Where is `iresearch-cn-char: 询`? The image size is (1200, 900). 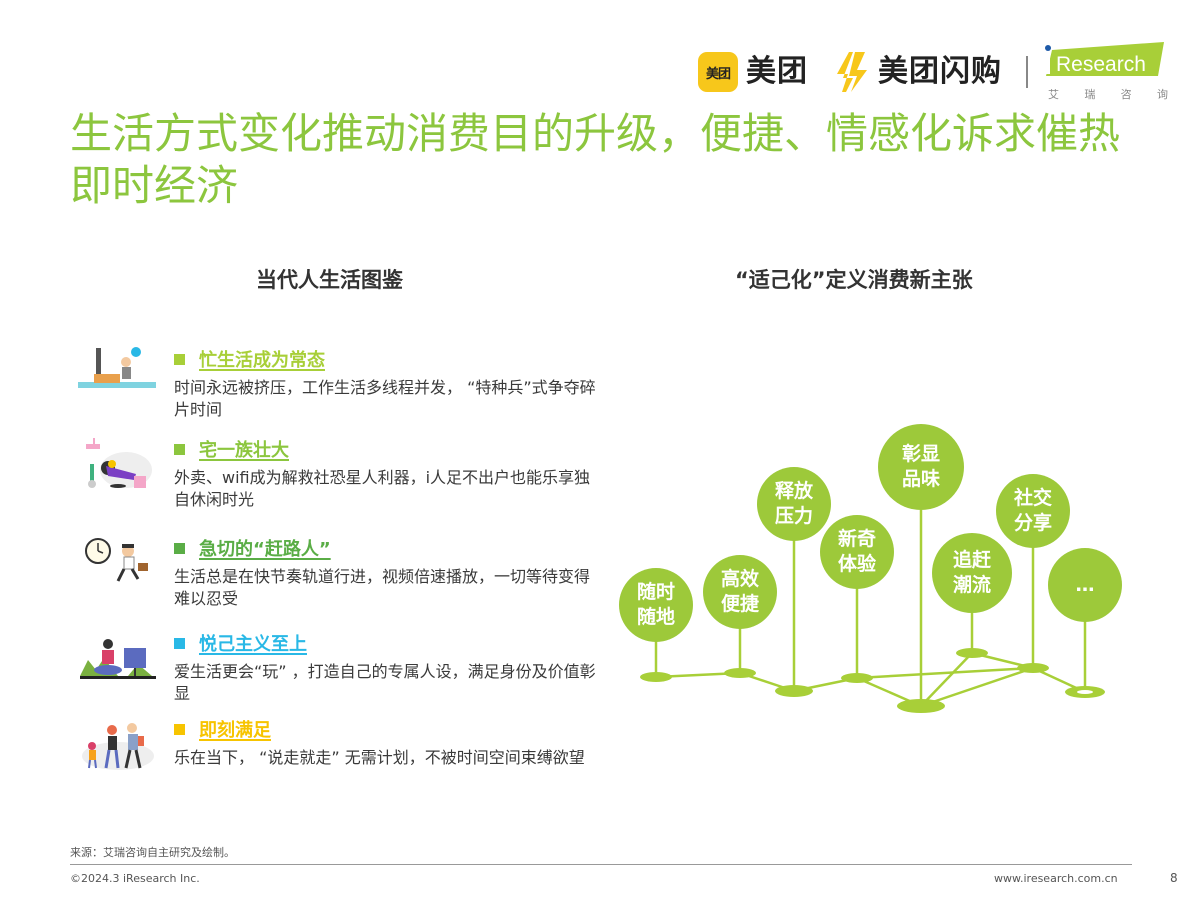 iresearch-cn-char: 询 is located at coordinates (1162, 94).